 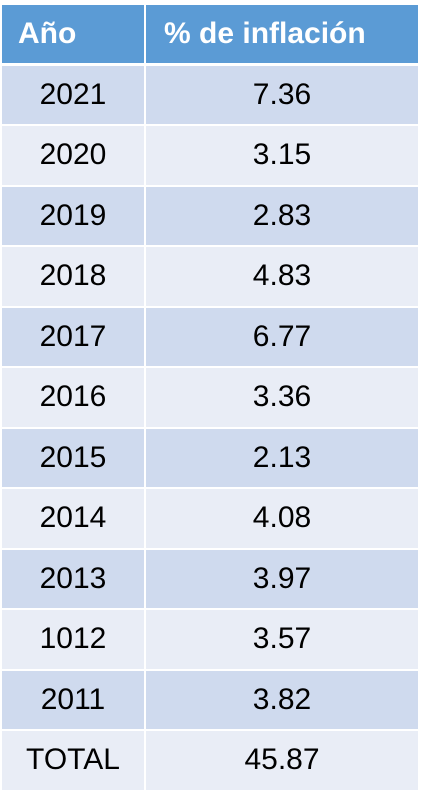 What do you see at coordinates (74, 761) in the screenshot?
I see `total-label: TOTAL` at bounding box center [74, 761].